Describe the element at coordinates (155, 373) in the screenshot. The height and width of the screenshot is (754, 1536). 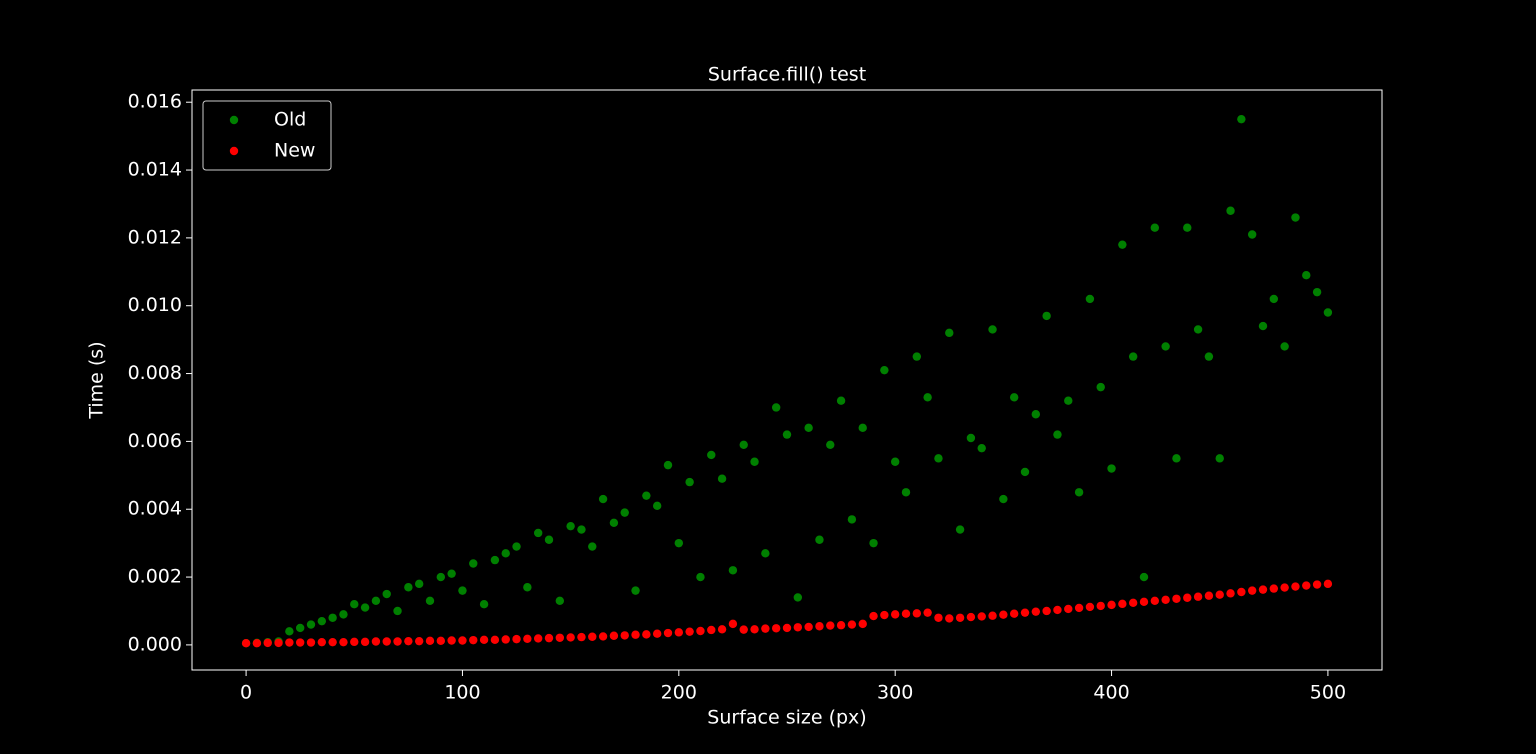
I see `y-tick-label: 0.008` at that location.